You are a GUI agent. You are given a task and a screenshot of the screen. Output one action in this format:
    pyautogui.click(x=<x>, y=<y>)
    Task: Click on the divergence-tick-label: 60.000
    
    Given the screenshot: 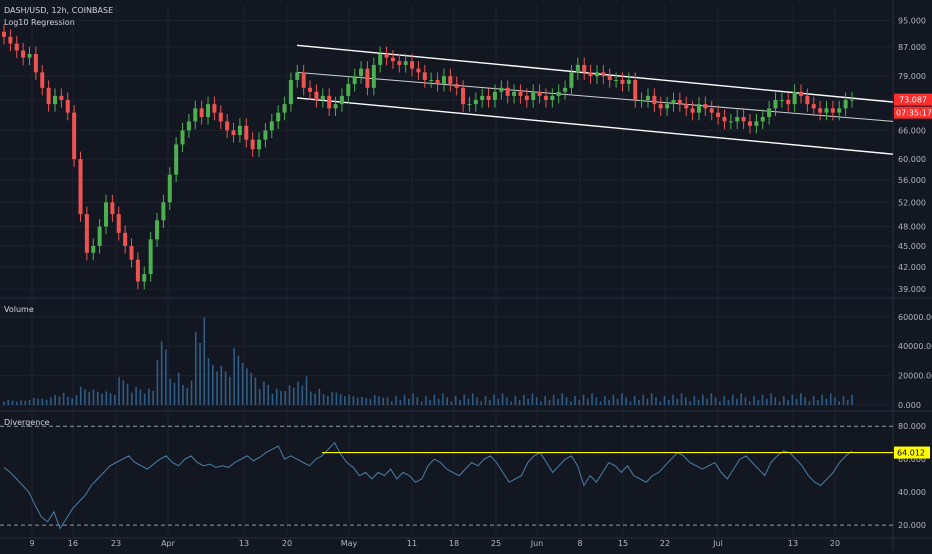 What is the action you would take?
    pyautogui.click(x=912, y=459)
    